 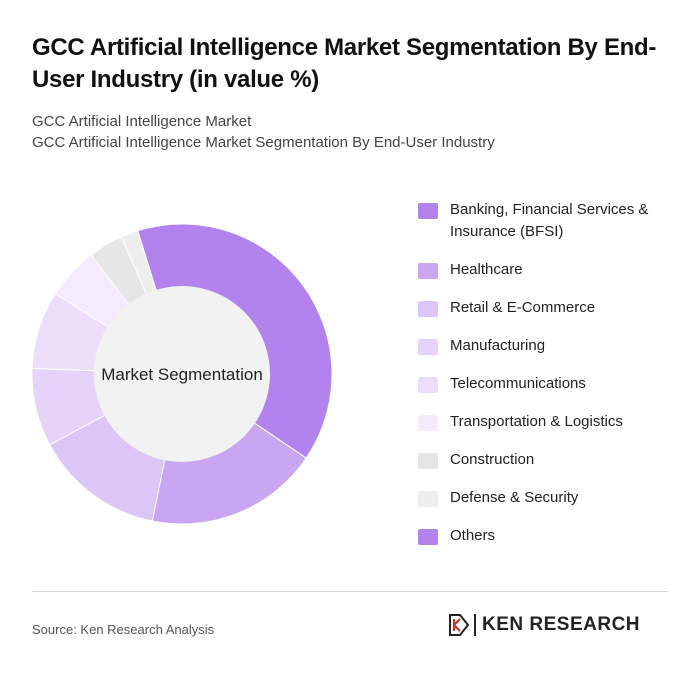 I want to click on legend-label: Others, so click(x=473, y=535).